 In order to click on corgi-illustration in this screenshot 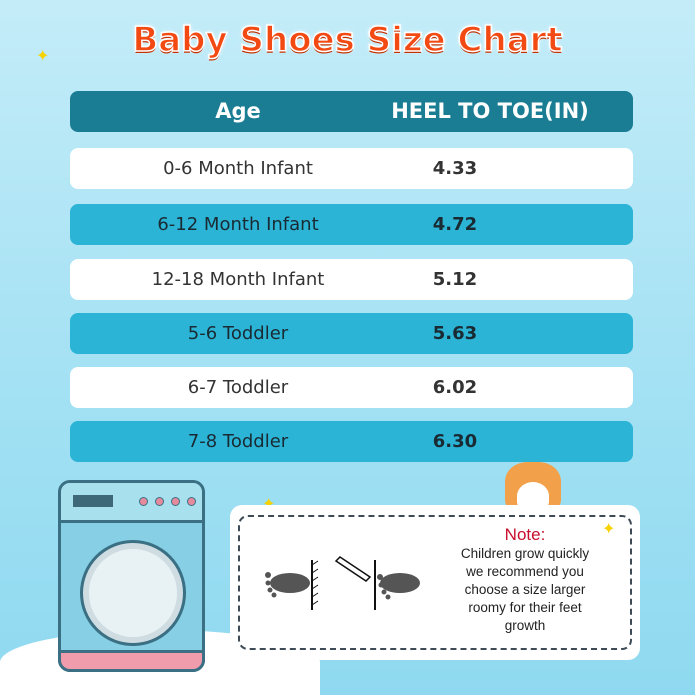, I will do `click(533, 486)`.